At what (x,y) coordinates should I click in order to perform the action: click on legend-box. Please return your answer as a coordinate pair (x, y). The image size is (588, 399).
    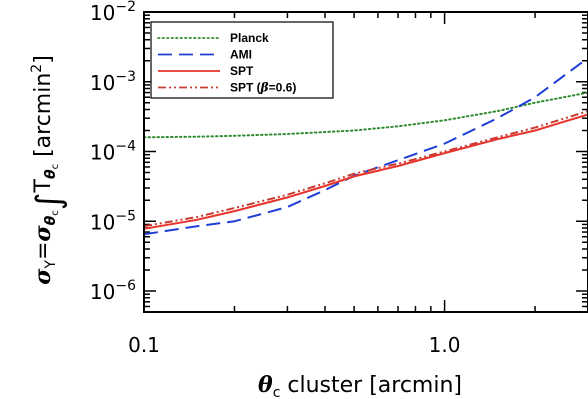
    Looking at the image, I should click on (242, 60).